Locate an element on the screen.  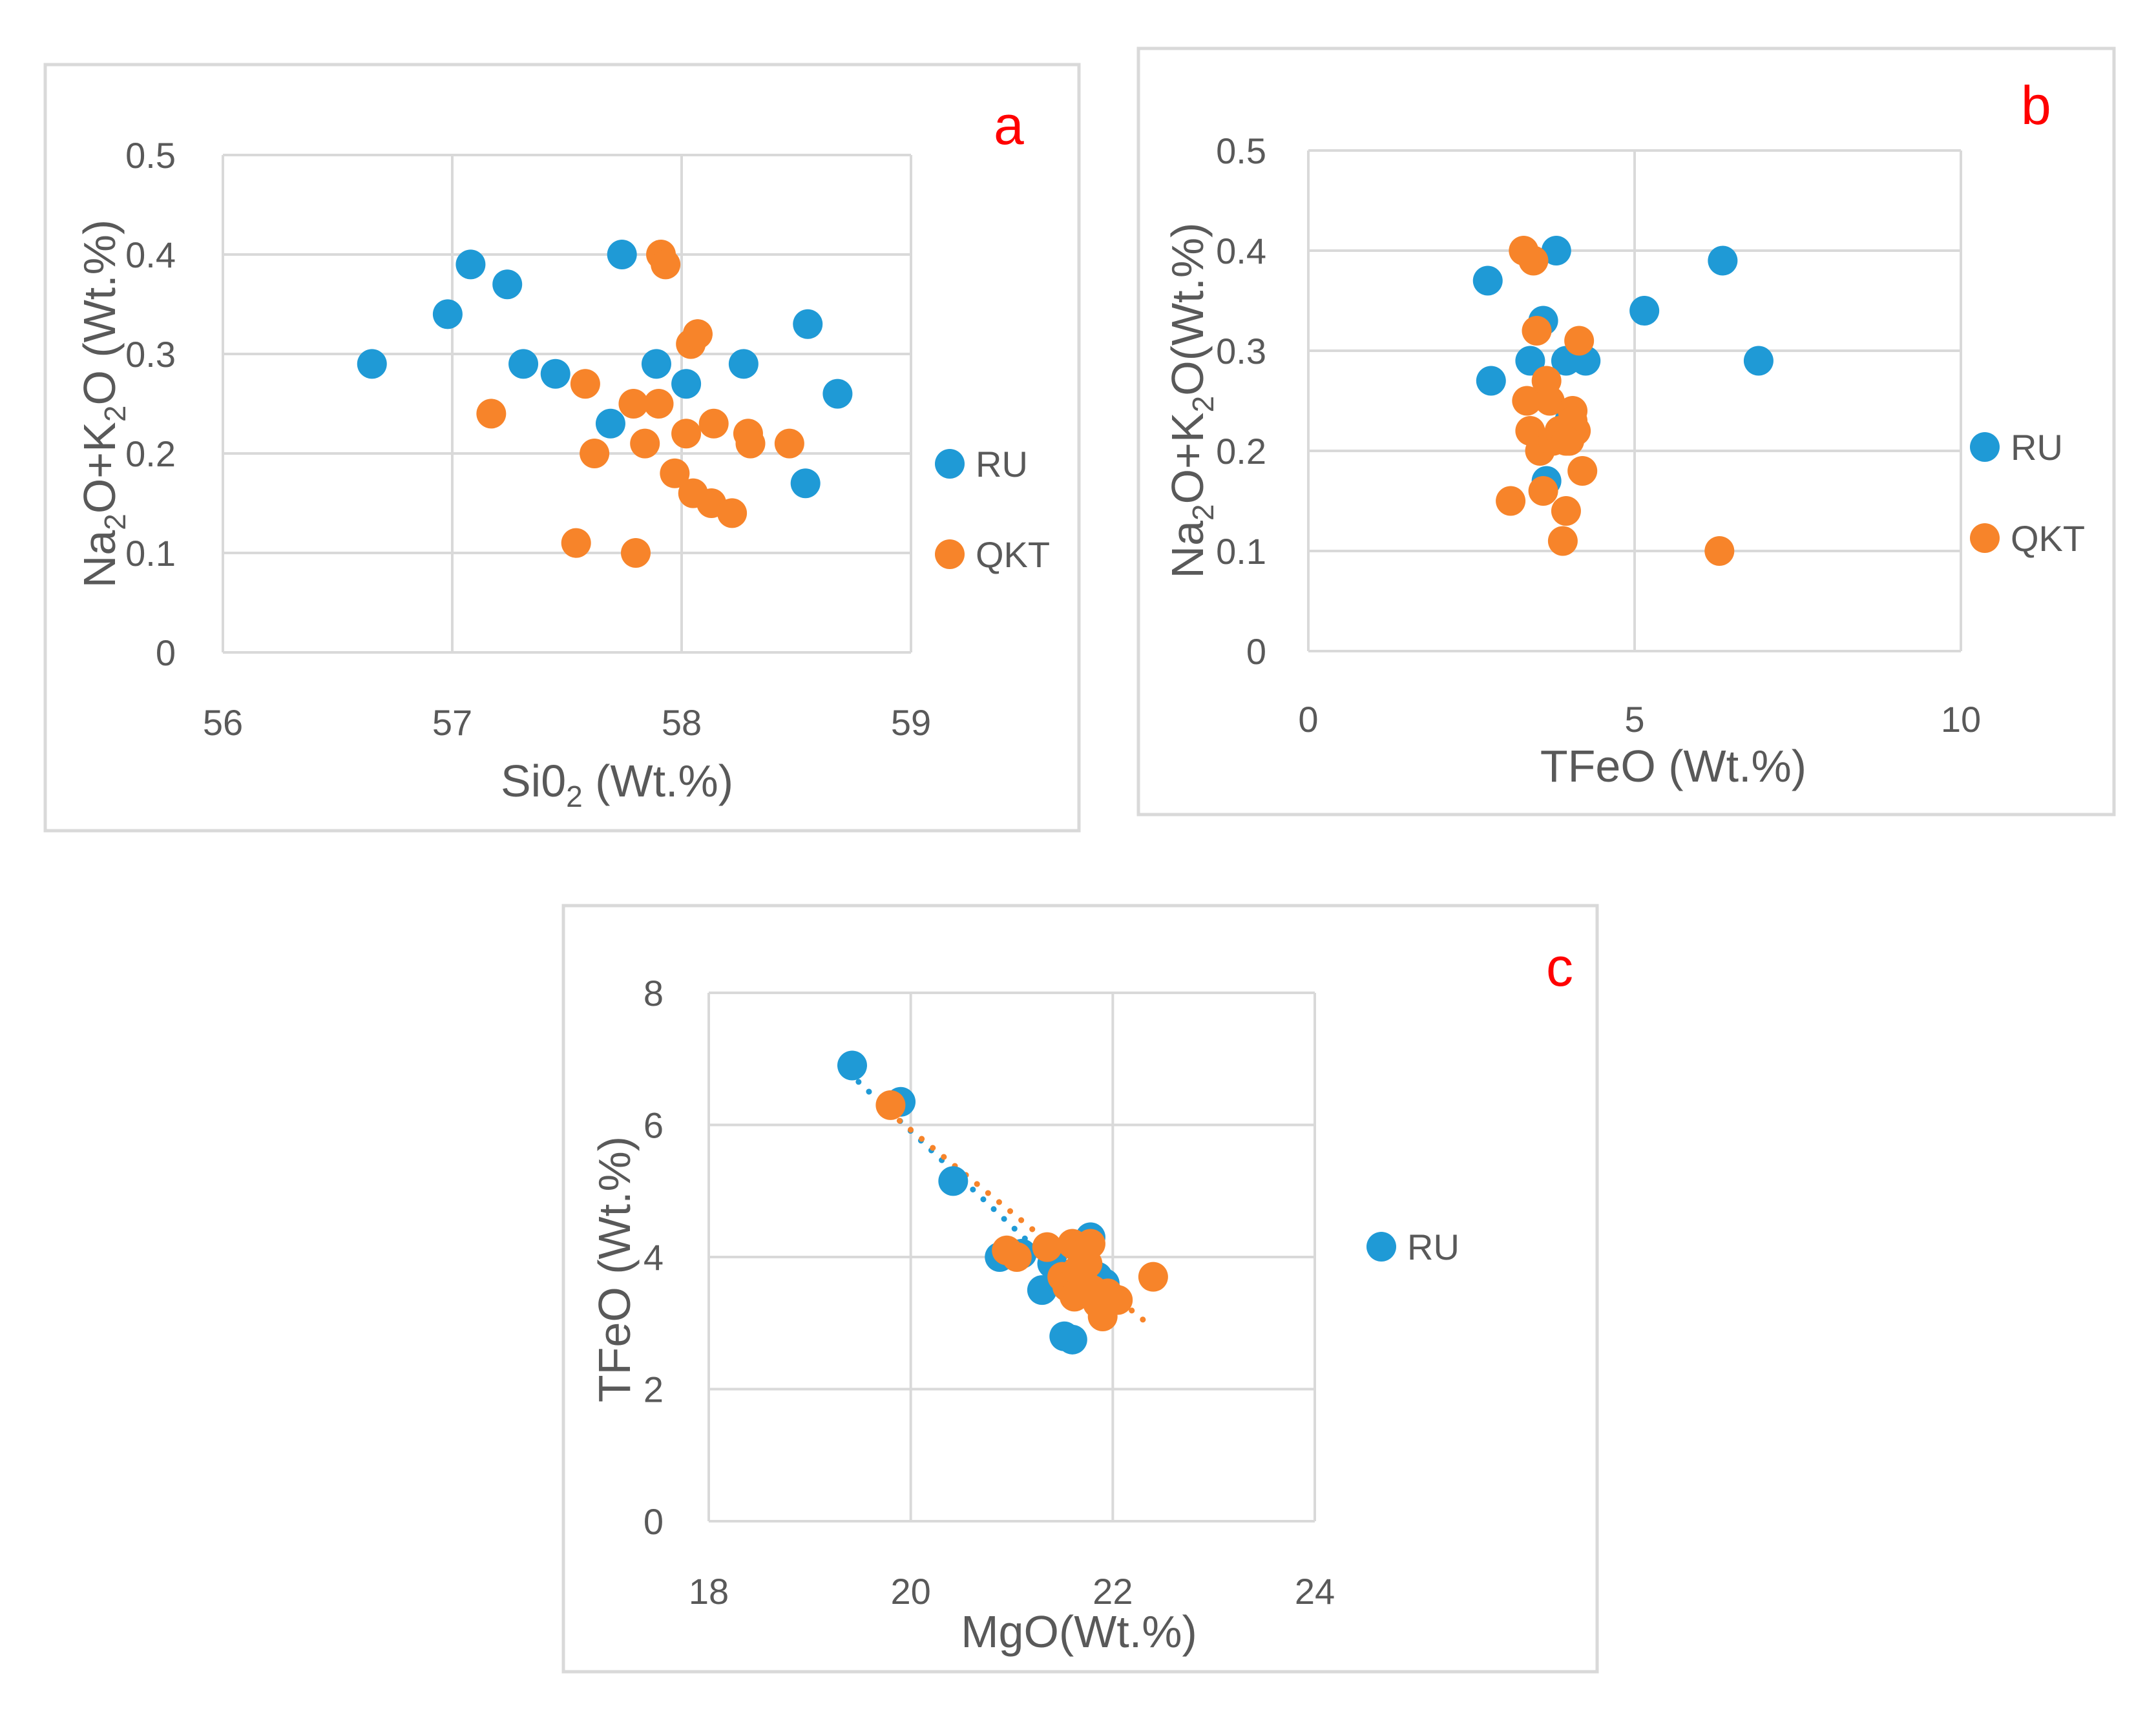
legend: RU is located at coordinates (1413, 1247).